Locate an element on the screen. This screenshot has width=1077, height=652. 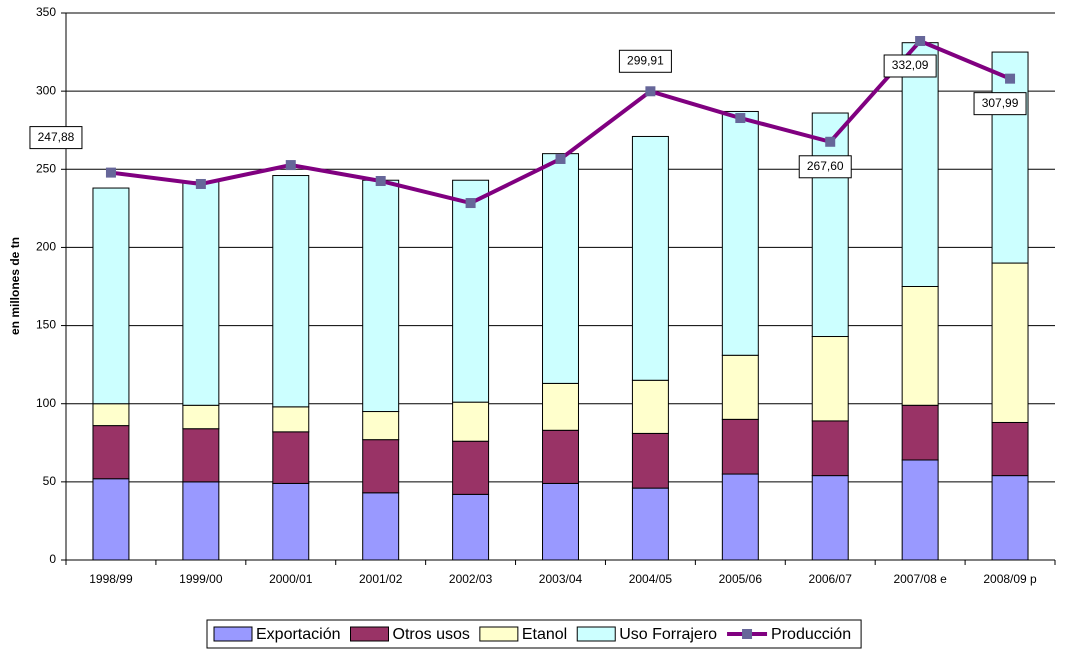
y-tick-label: 200 is located at coordinates (46, 247).